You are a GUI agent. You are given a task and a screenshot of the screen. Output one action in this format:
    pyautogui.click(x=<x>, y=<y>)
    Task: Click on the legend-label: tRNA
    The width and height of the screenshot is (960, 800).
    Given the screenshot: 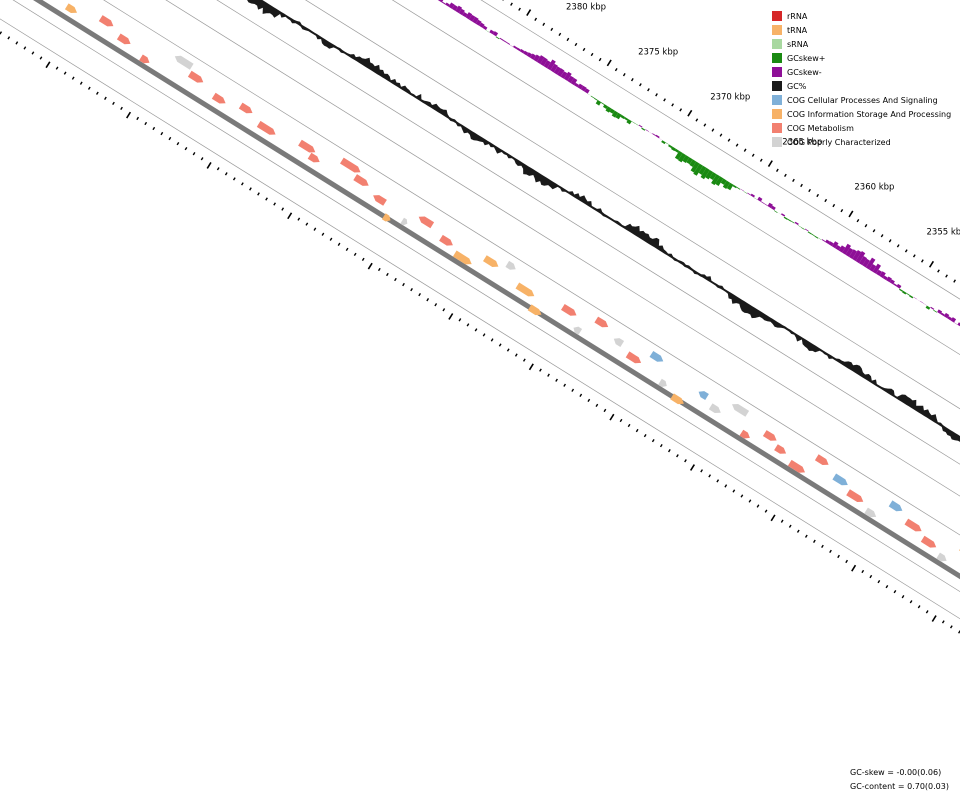 What is the action you would take?
    pyautogui.click(x=797, y=30)
    